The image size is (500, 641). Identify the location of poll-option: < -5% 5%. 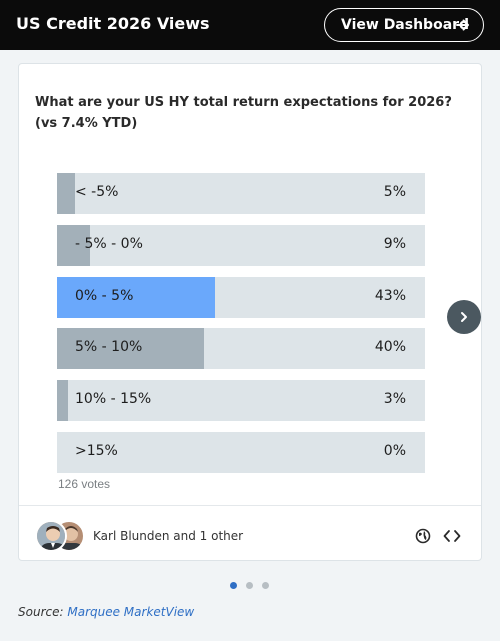
(241, 193).